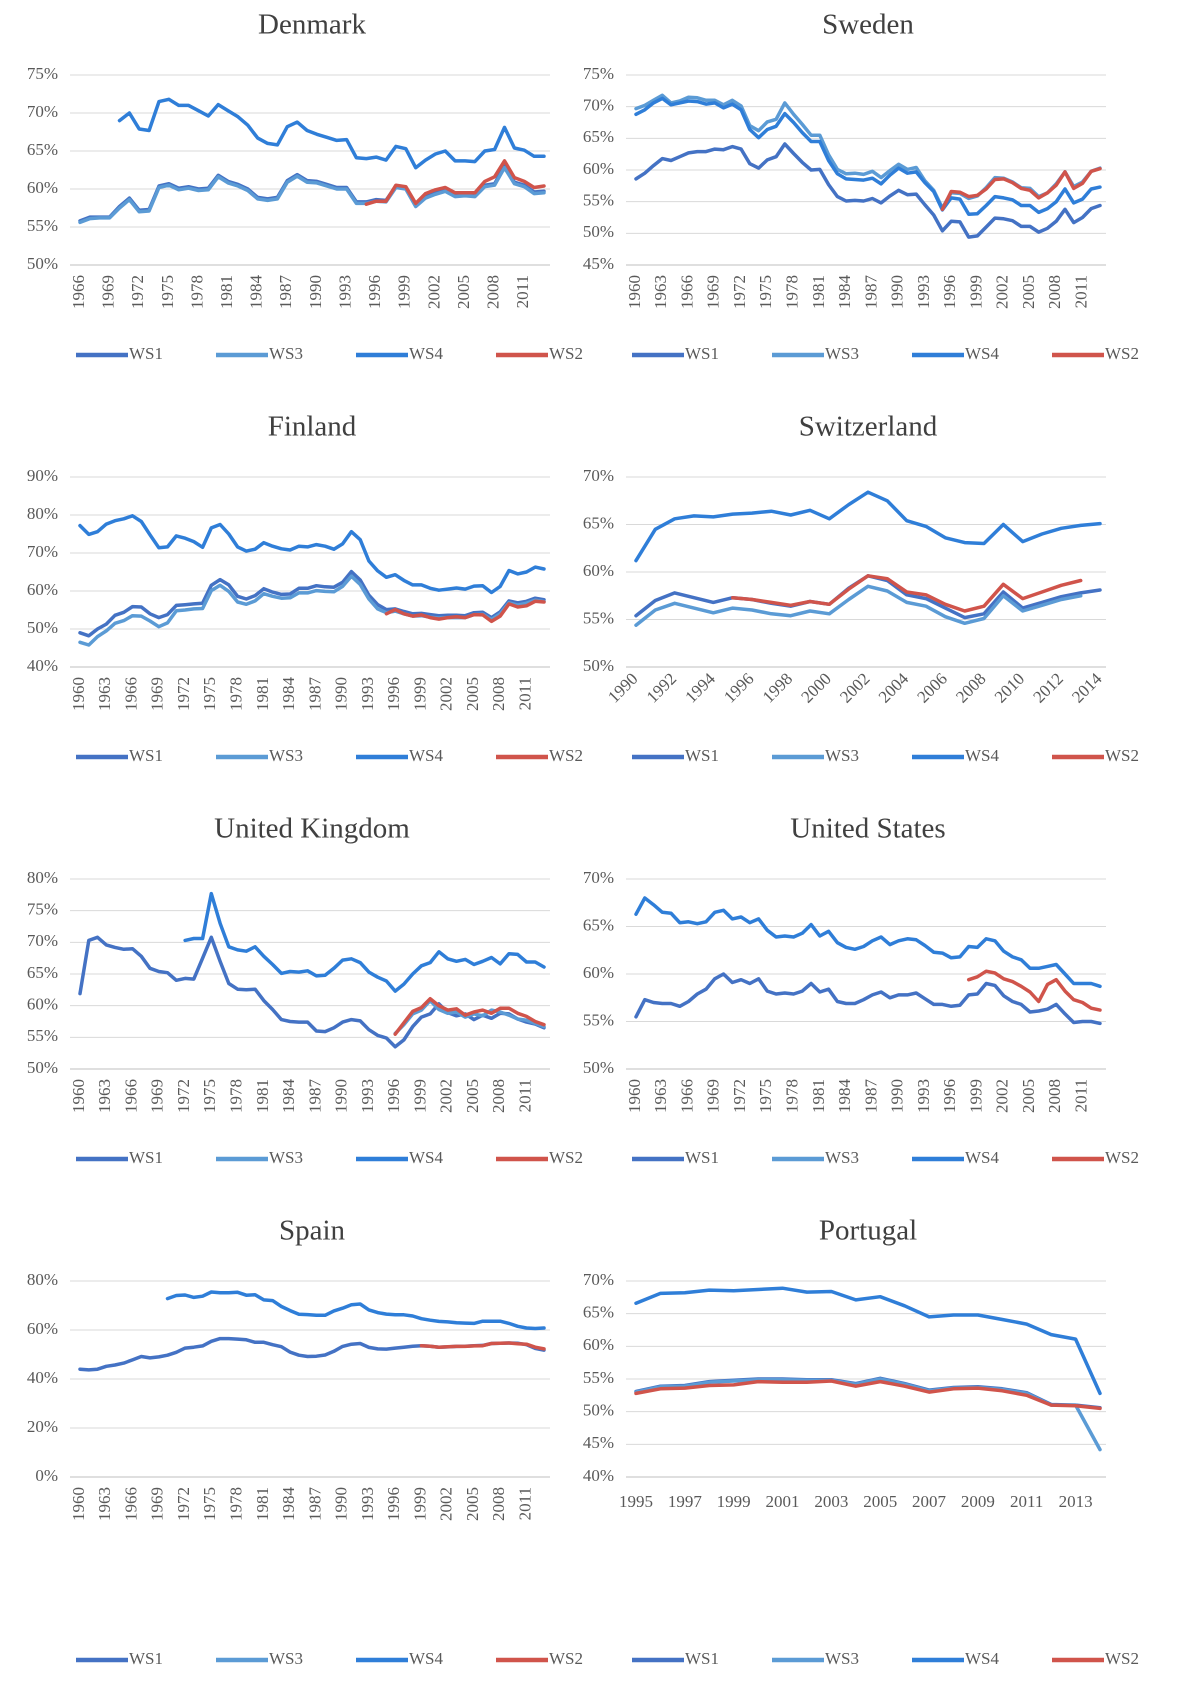  I want to click on y-tick-label: 20%, so click(42, 1426).